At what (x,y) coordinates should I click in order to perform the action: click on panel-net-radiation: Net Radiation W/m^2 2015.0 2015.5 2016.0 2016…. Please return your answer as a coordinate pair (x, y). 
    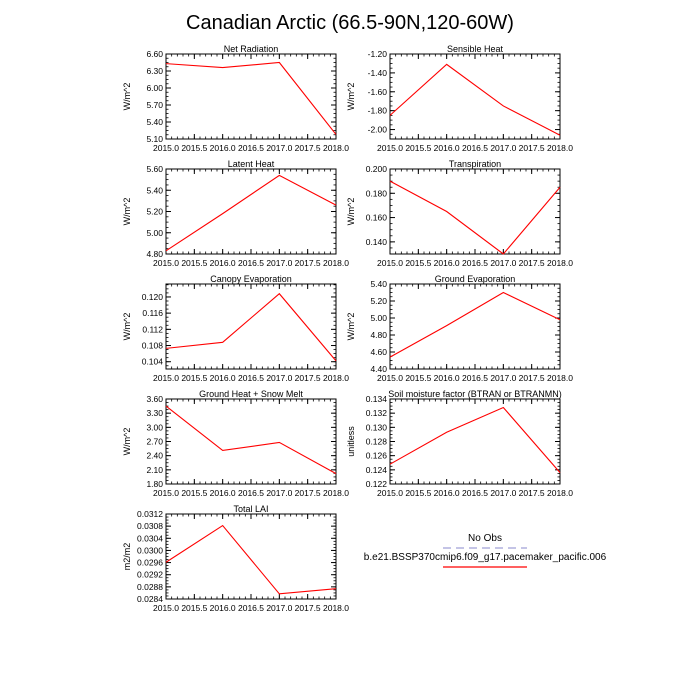
    Looking at the image, I should click on (235, 98).